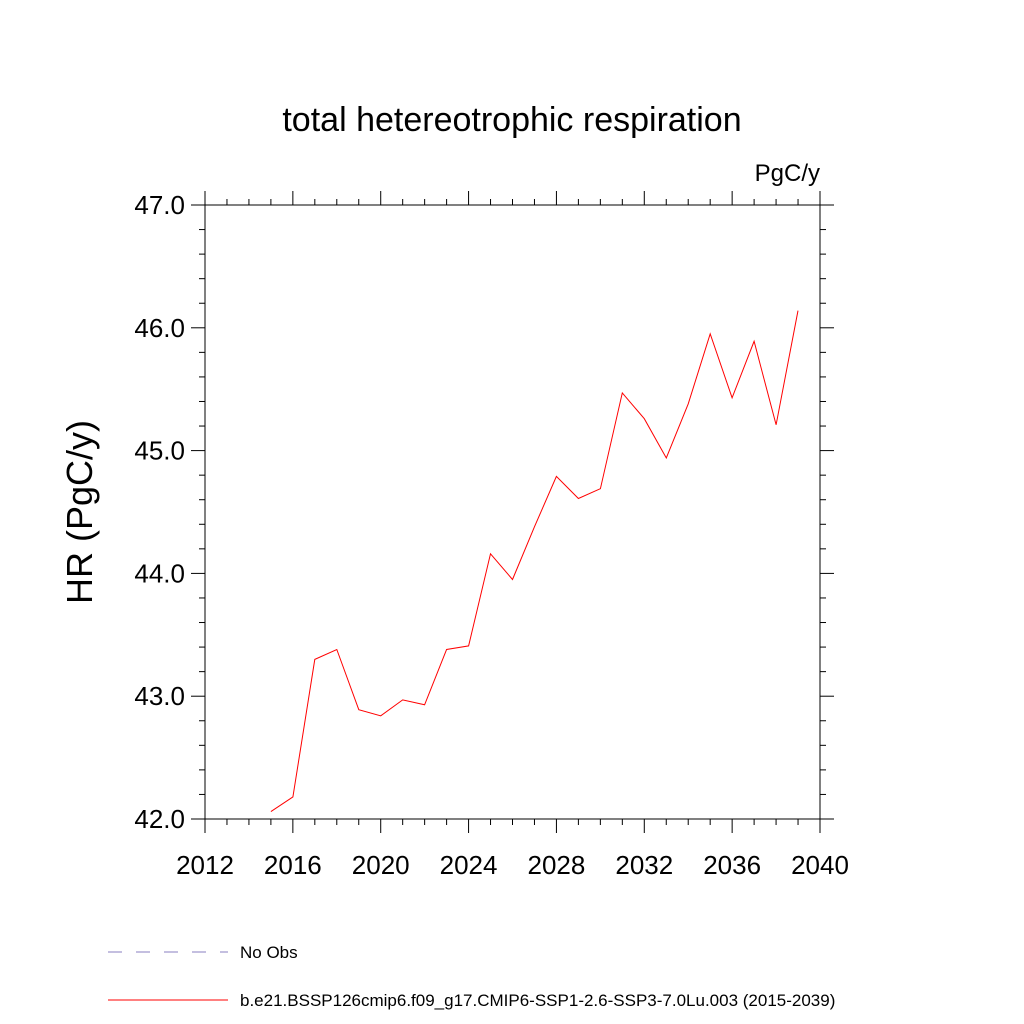  Describe the element at coordinates (79, 512) in the screenshot. I see `y-axis-label: HR (PgC/y)` at that location.